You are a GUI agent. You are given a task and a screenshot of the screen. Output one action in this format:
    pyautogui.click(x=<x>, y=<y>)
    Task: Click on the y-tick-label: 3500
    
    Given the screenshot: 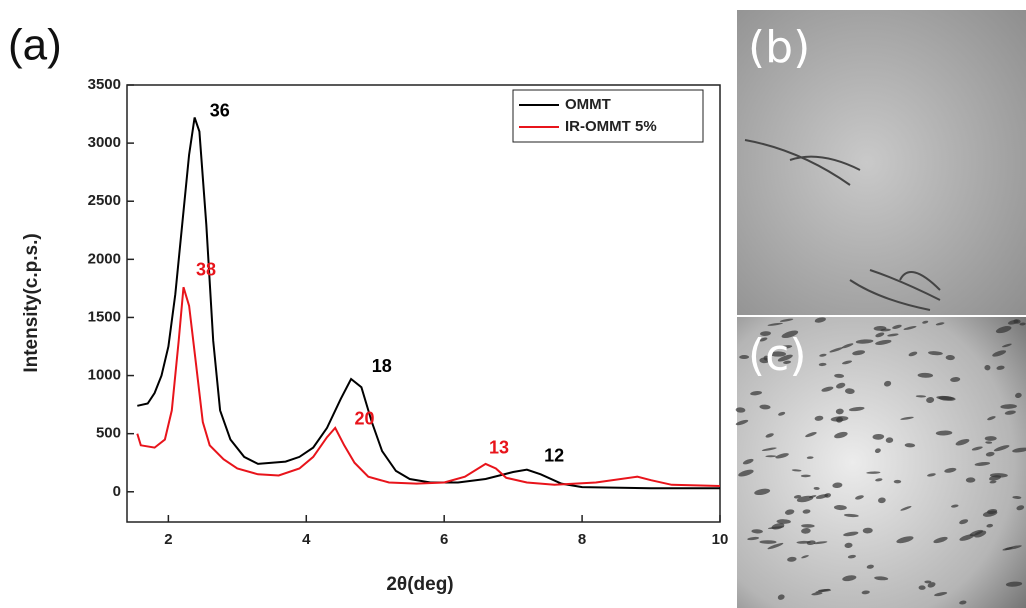 What is the action you would take?
    pyautogui.click(x=104, y=84)
    